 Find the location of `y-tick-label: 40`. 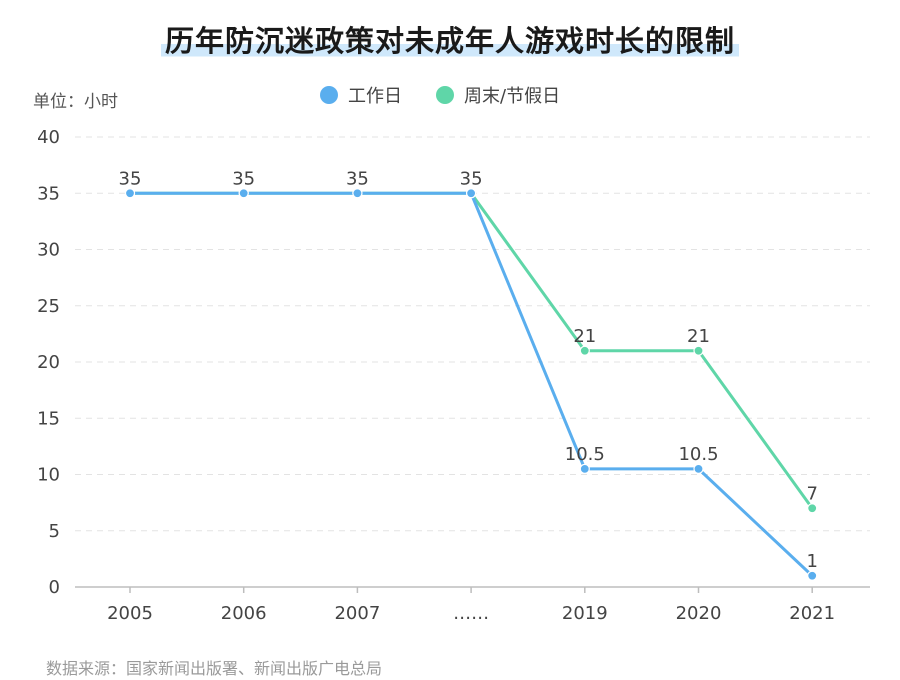

y-tick-label: 40 is located at coordinates (48, 137).